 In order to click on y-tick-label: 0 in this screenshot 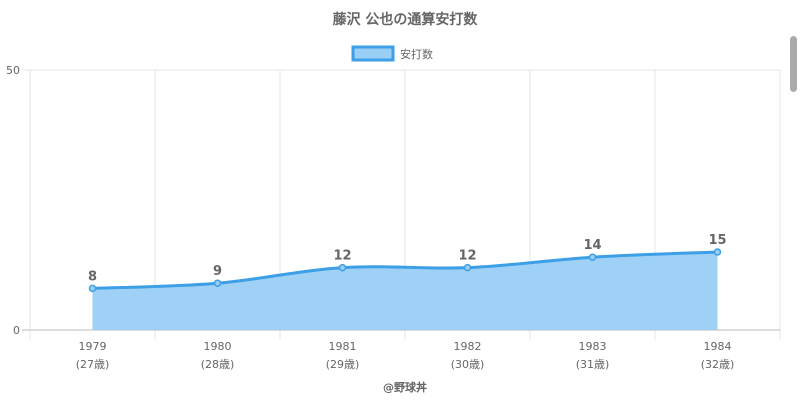, I will do `click(16, 330)`.